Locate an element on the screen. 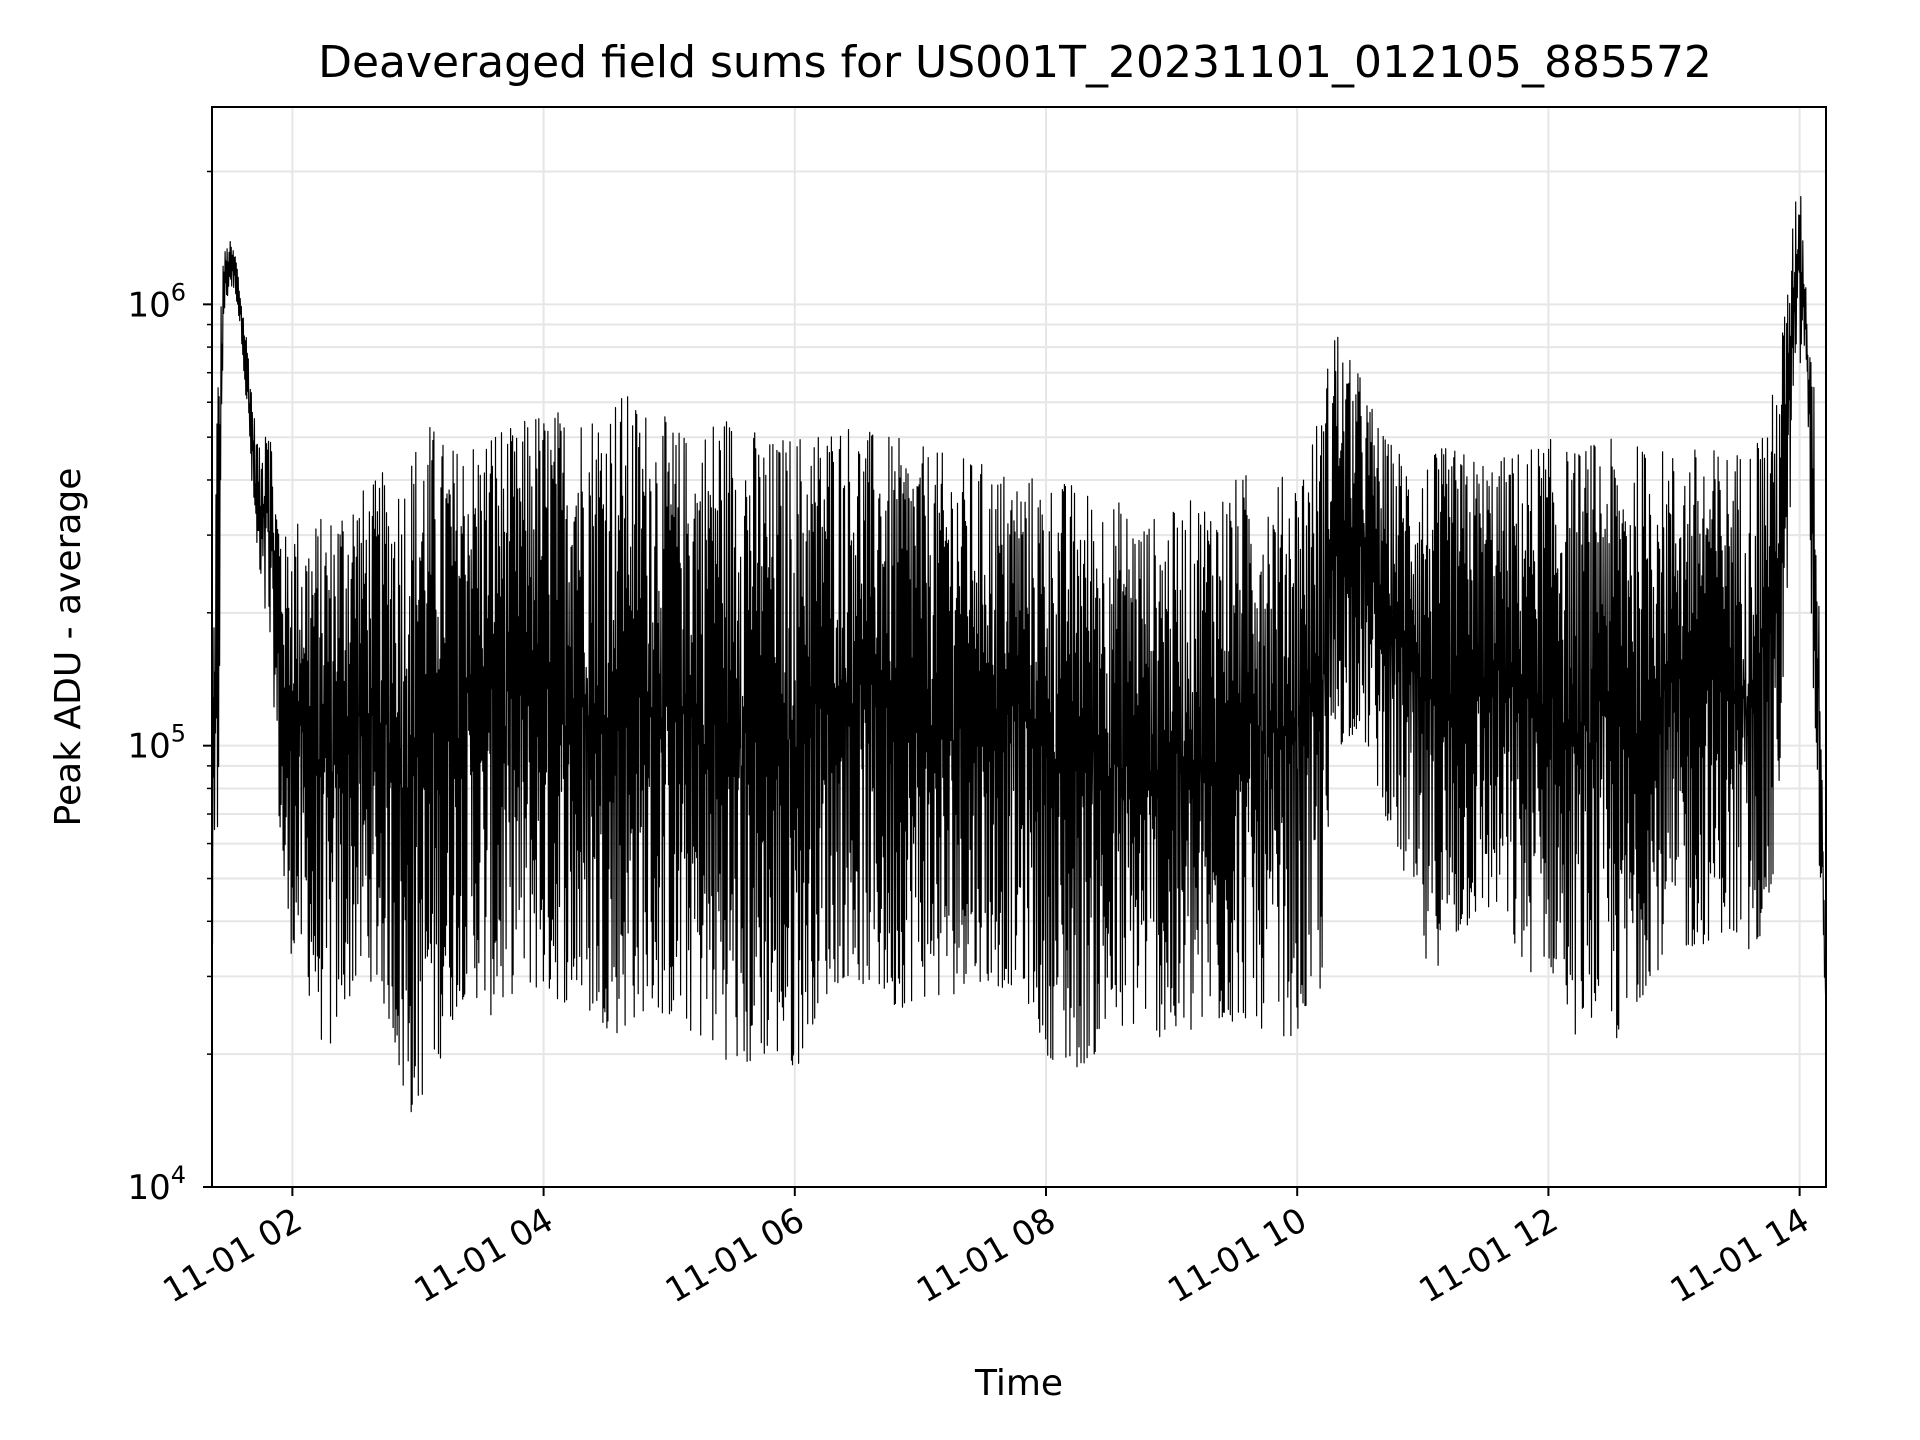 The height and width of the screenshot is (1440, 1920). x-axis-label: Time is located at coordinates (1018, 1383).